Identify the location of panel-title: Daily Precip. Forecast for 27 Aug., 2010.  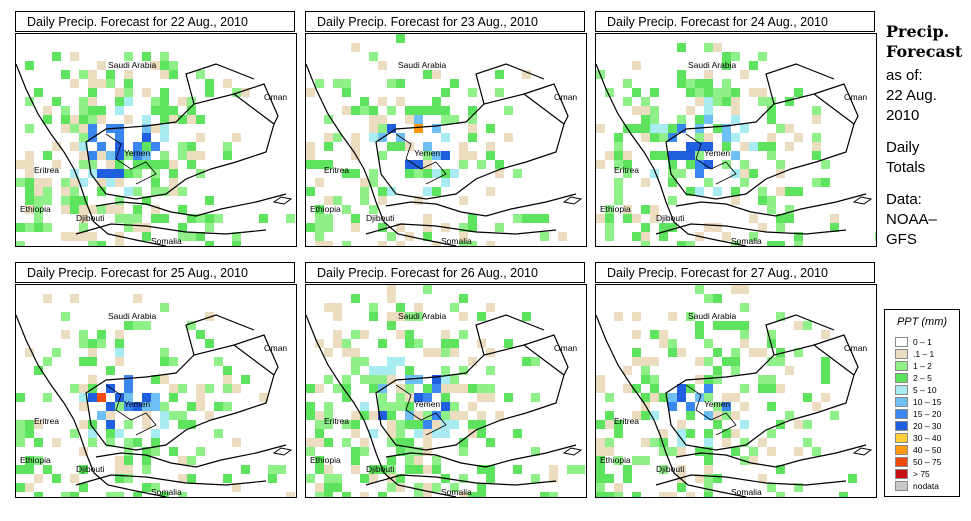
(735, 272).